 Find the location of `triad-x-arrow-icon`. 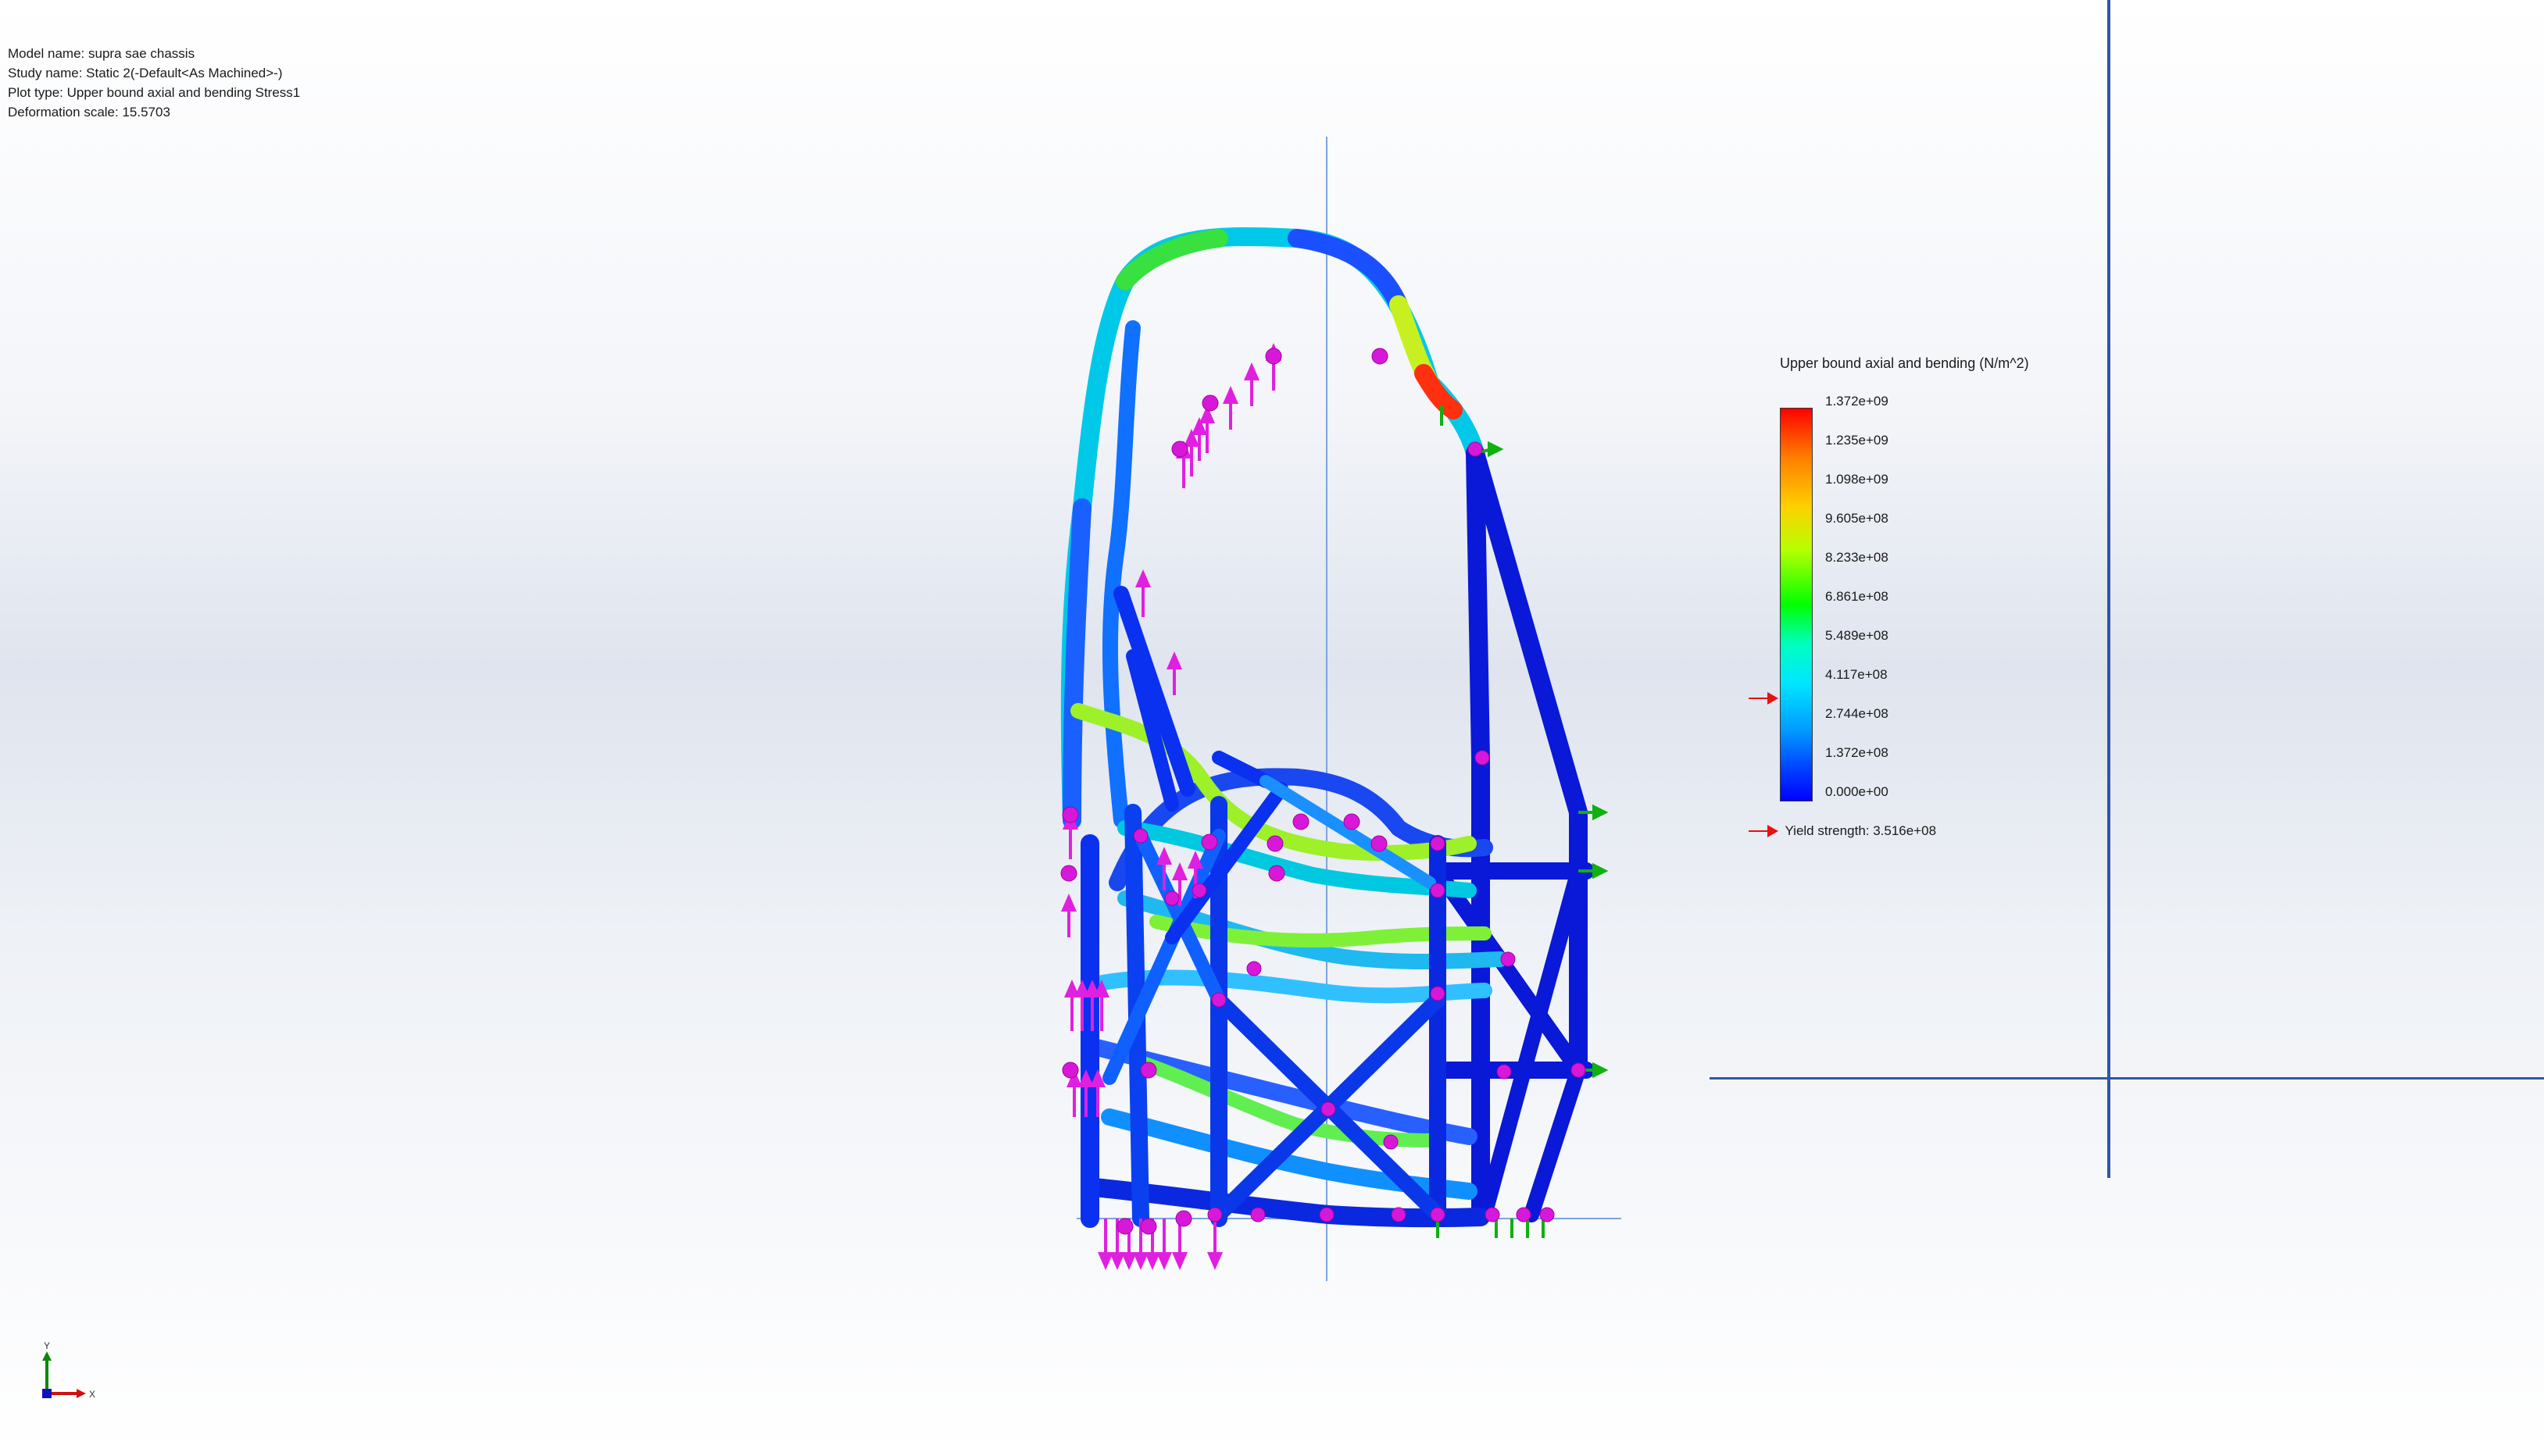

triad-x-arrow-icon is located at coordinates (81, 1393).